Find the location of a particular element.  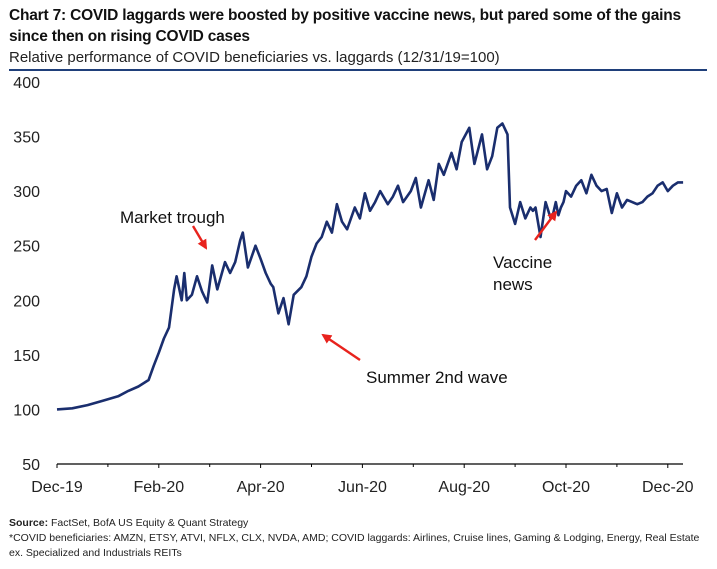

y-tick-label: 150 is located at coordinates (26, 356).